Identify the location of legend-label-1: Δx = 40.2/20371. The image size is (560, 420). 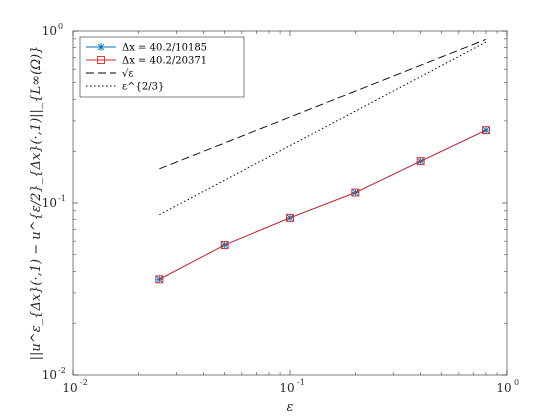
(164, 61).